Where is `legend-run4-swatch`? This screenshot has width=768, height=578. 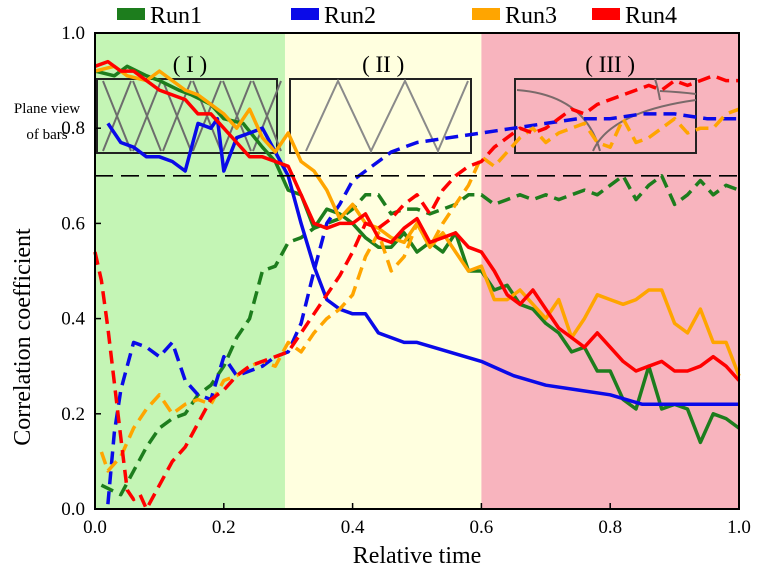
legend-run4-swatch is located at coordinates (606, 14).